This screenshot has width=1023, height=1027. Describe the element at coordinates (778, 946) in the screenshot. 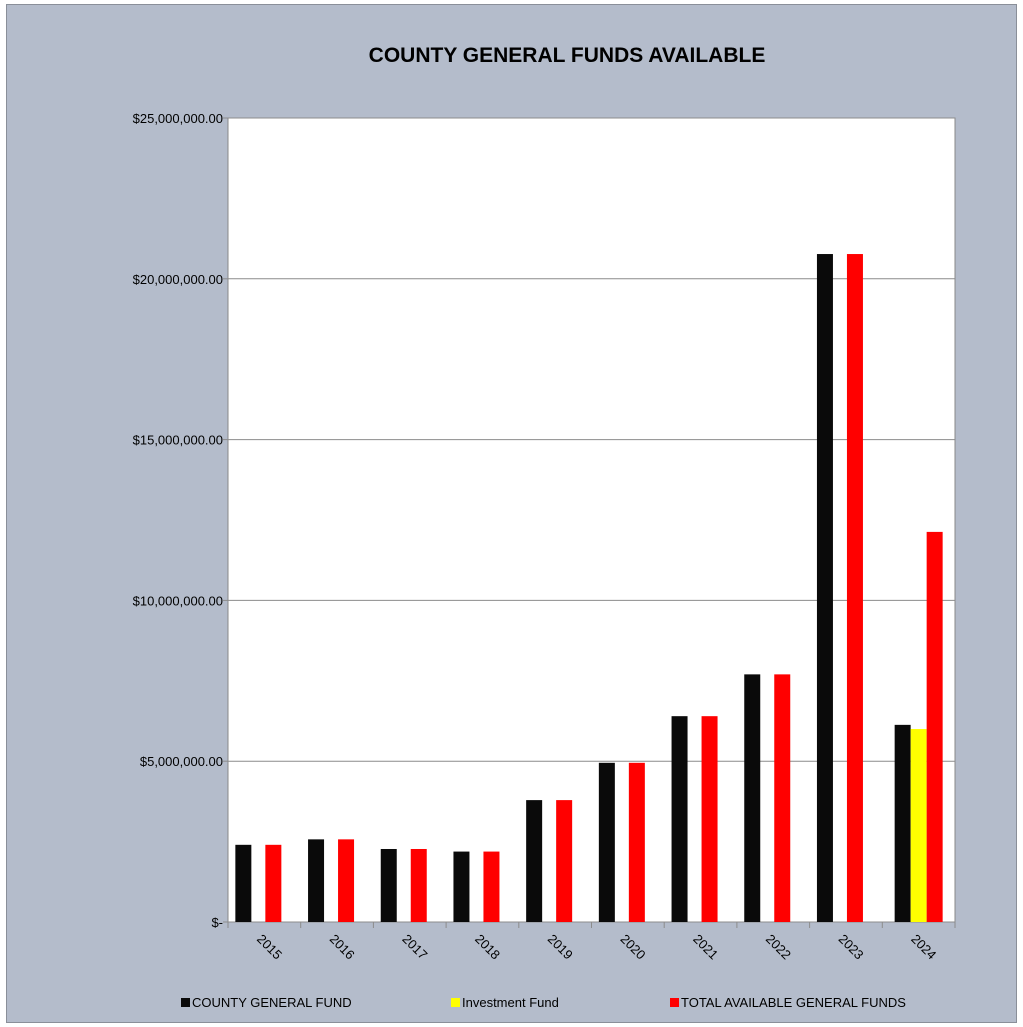

I see `x-tick-label: 2022` at that location.